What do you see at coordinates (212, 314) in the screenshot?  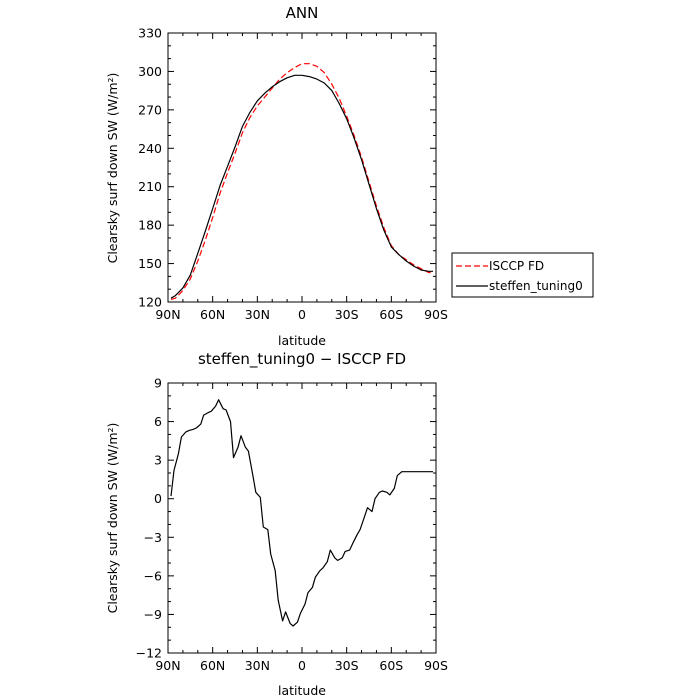 I see `top-x-tick-label: 60N` at bounding box center [212, 314].